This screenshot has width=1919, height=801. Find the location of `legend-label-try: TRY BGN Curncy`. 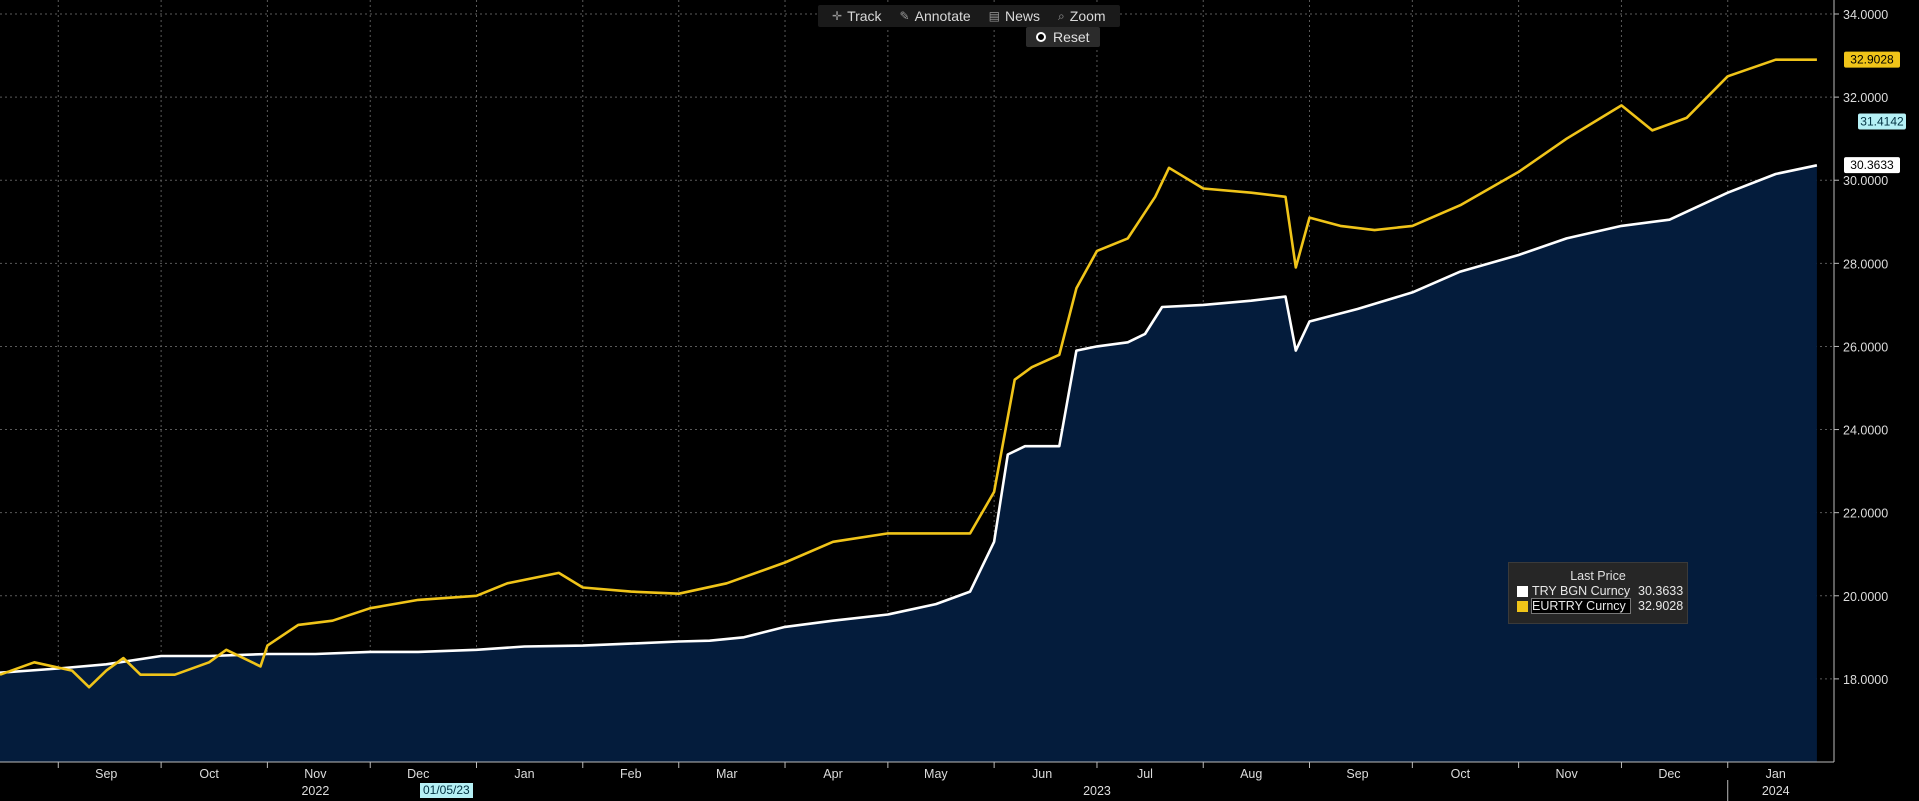

legend-label-try: TRY BGN Curncy is located at coordinates (1581, 591).